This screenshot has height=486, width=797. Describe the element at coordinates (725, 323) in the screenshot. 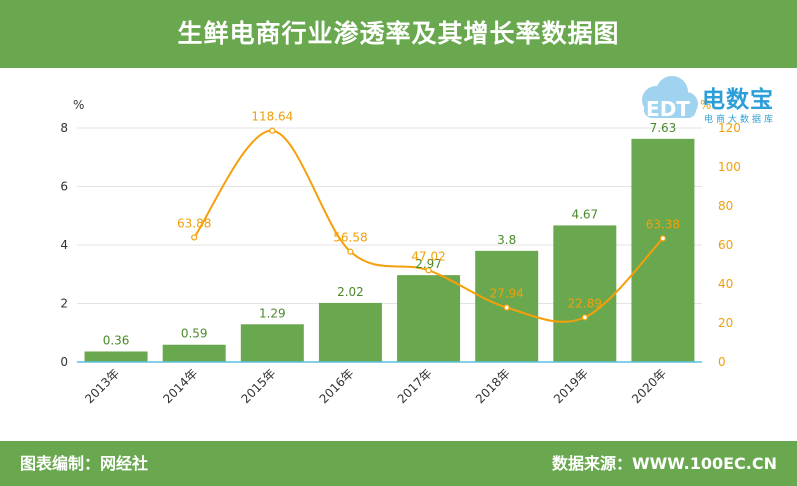

I see `y-right-tick-label: 20` at that location.